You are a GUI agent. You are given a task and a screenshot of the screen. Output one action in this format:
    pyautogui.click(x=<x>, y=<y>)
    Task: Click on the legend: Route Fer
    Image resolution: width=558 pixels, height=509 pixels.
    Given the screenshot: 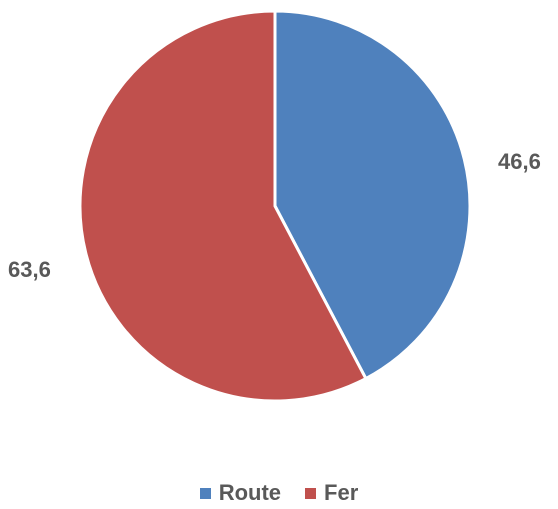 What is the action you would take?
    pyautogui.click(x=279, y=493)
    